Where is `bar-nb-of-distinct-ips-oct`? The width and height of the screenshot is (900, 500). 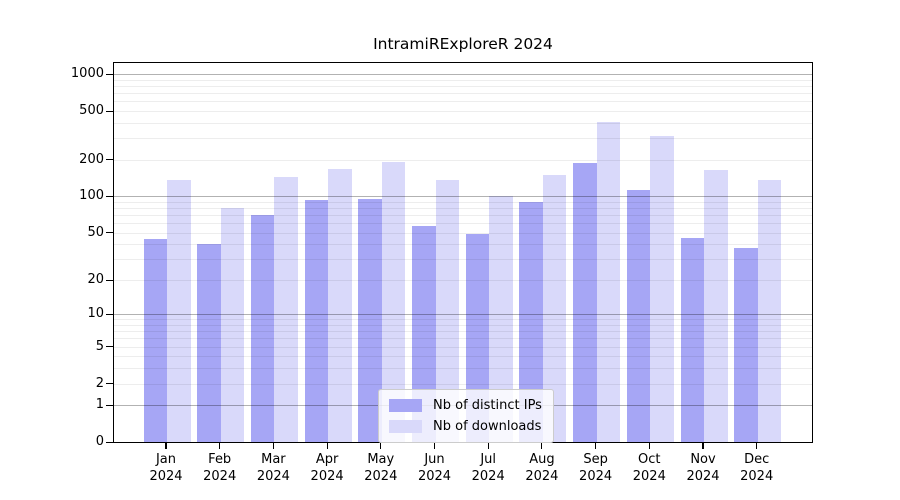
bar-nb-of-distinct-ips-oct is located at coordinates (638, 315).